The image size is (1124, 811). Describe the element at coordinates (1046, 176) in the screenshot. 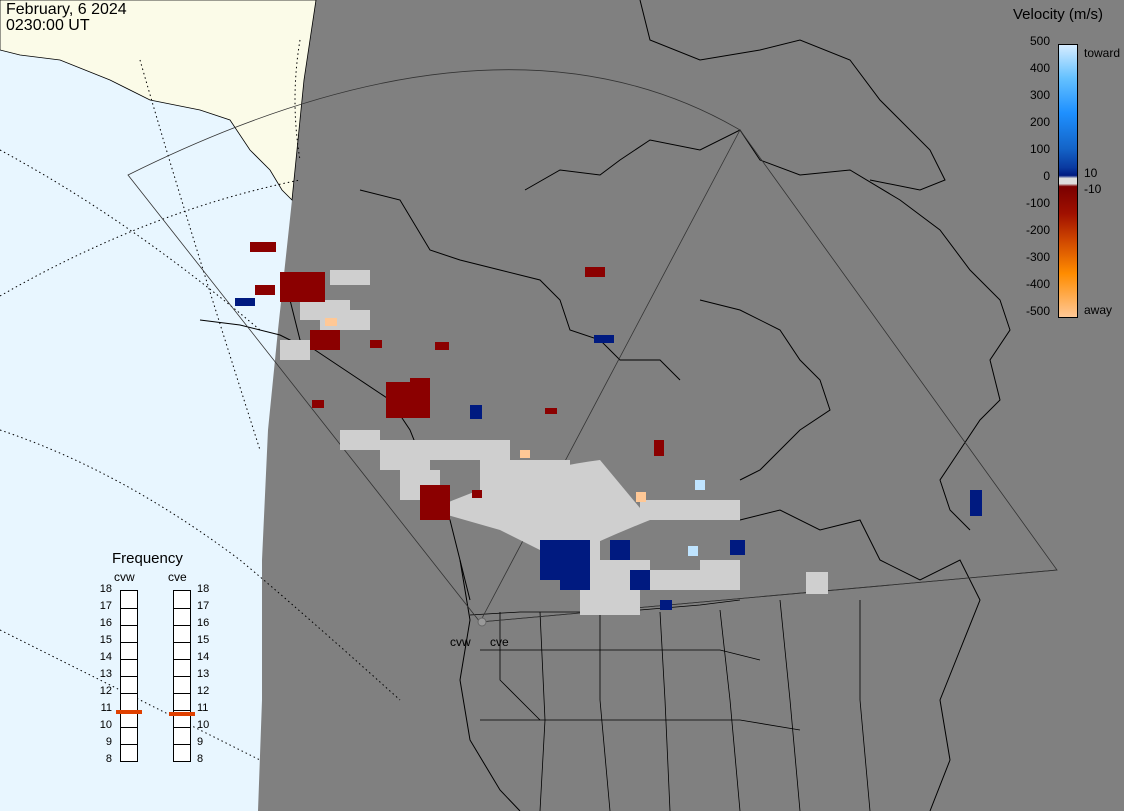

I see `velocity-tick: 0` at that location.